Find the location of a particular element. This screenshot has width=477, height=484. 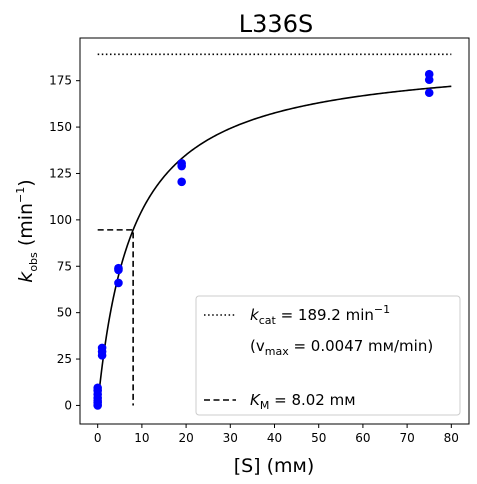

y-tick-label: 150 is located at coordinates (60, 127).